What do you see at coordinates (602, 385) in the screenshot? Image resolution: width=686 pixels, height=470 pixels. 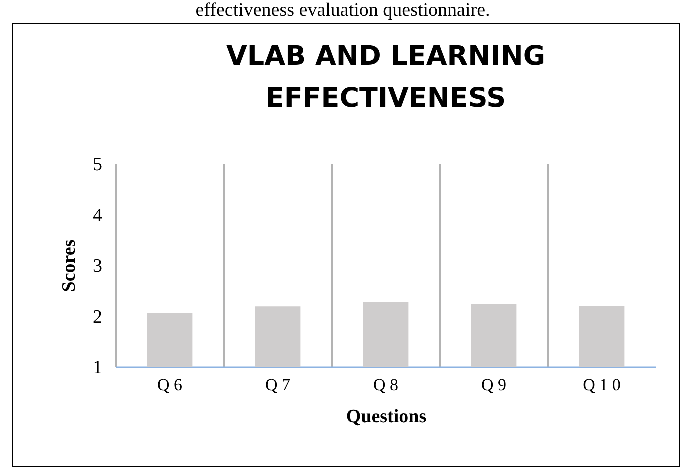 I see `x-tick-label: Q 1 0` at bounding box center [602, 385].